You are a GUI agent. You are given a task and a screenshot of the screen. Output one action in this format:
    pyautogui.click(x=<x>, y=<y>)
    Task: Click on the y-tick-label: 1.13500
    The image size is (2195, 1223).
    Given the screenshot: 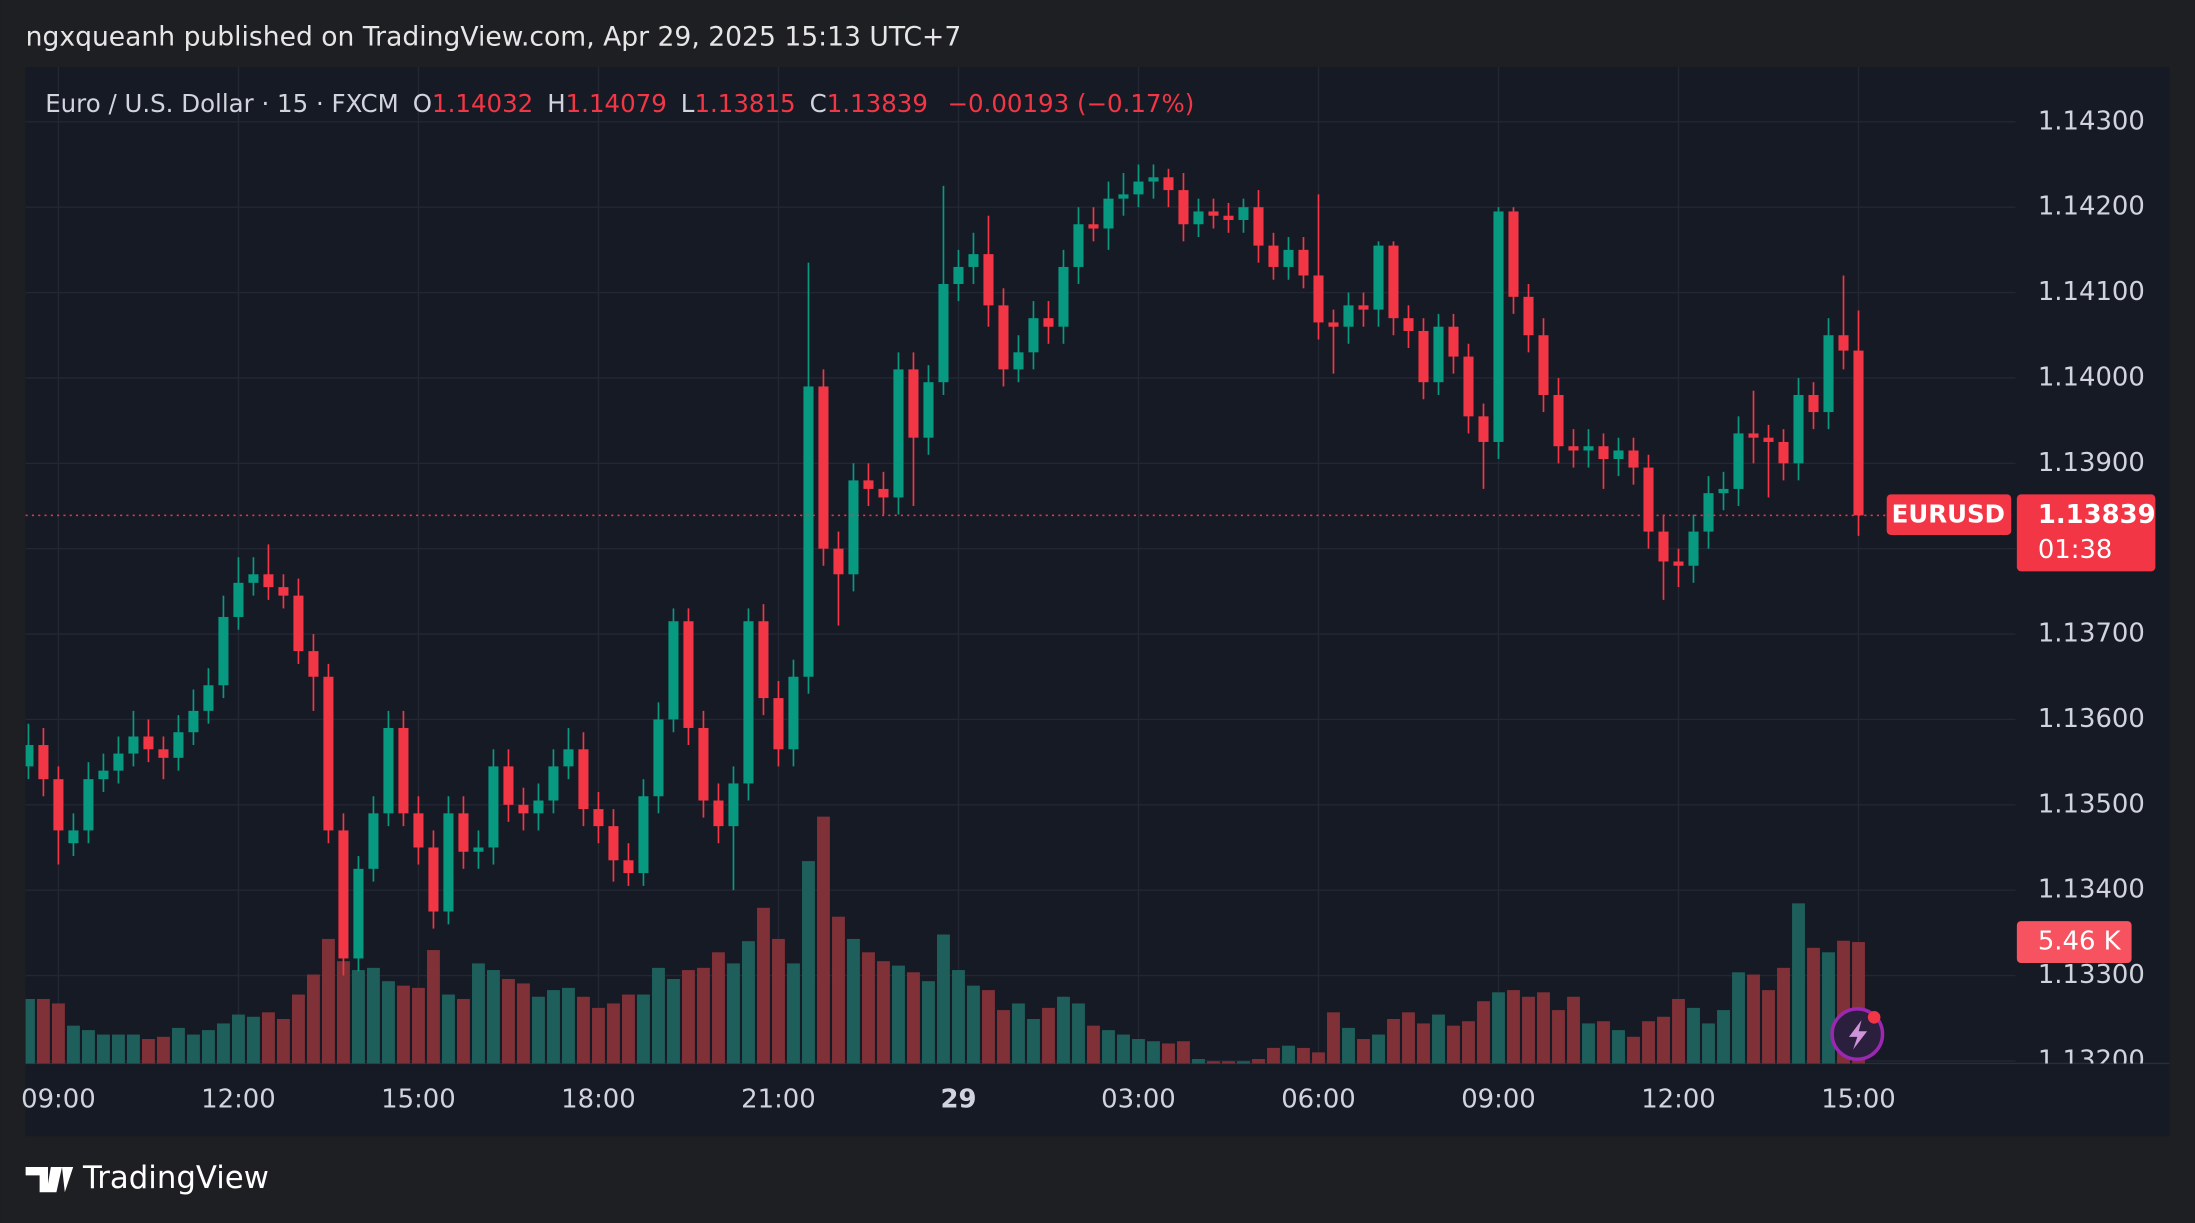 What is the action you would take?
    pyautogui.click(x=2091, y=804)
    